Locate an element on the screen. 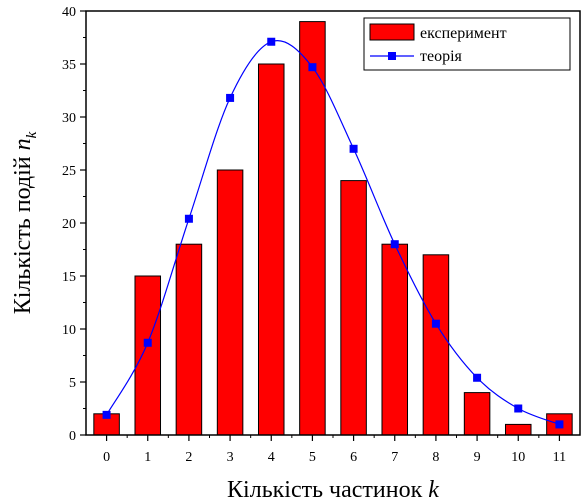  x-tick-label: 4 is located at coordinates (271, 457).